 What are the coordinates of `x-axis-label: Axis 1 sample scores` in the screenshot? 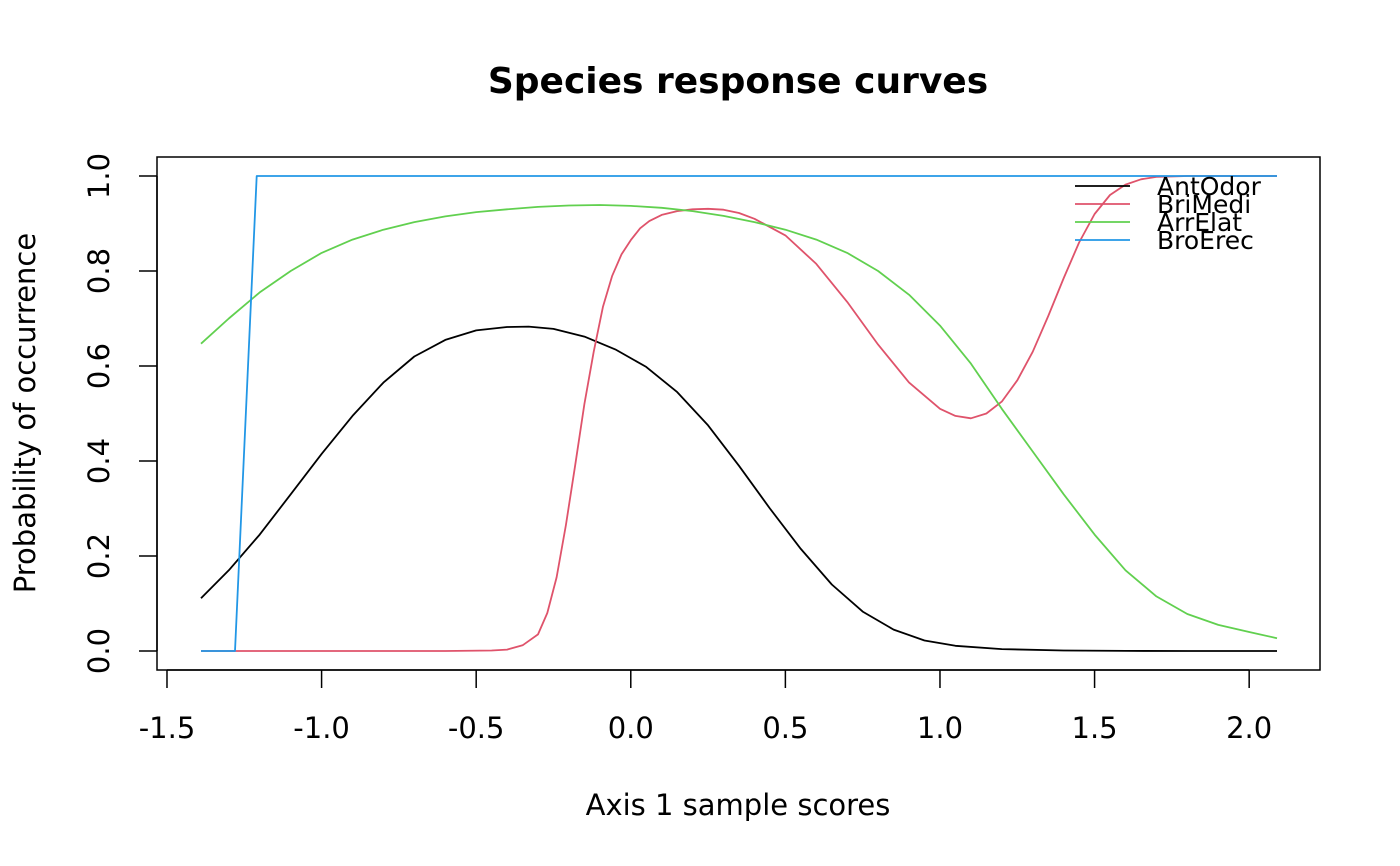 It's located at (738, 805).